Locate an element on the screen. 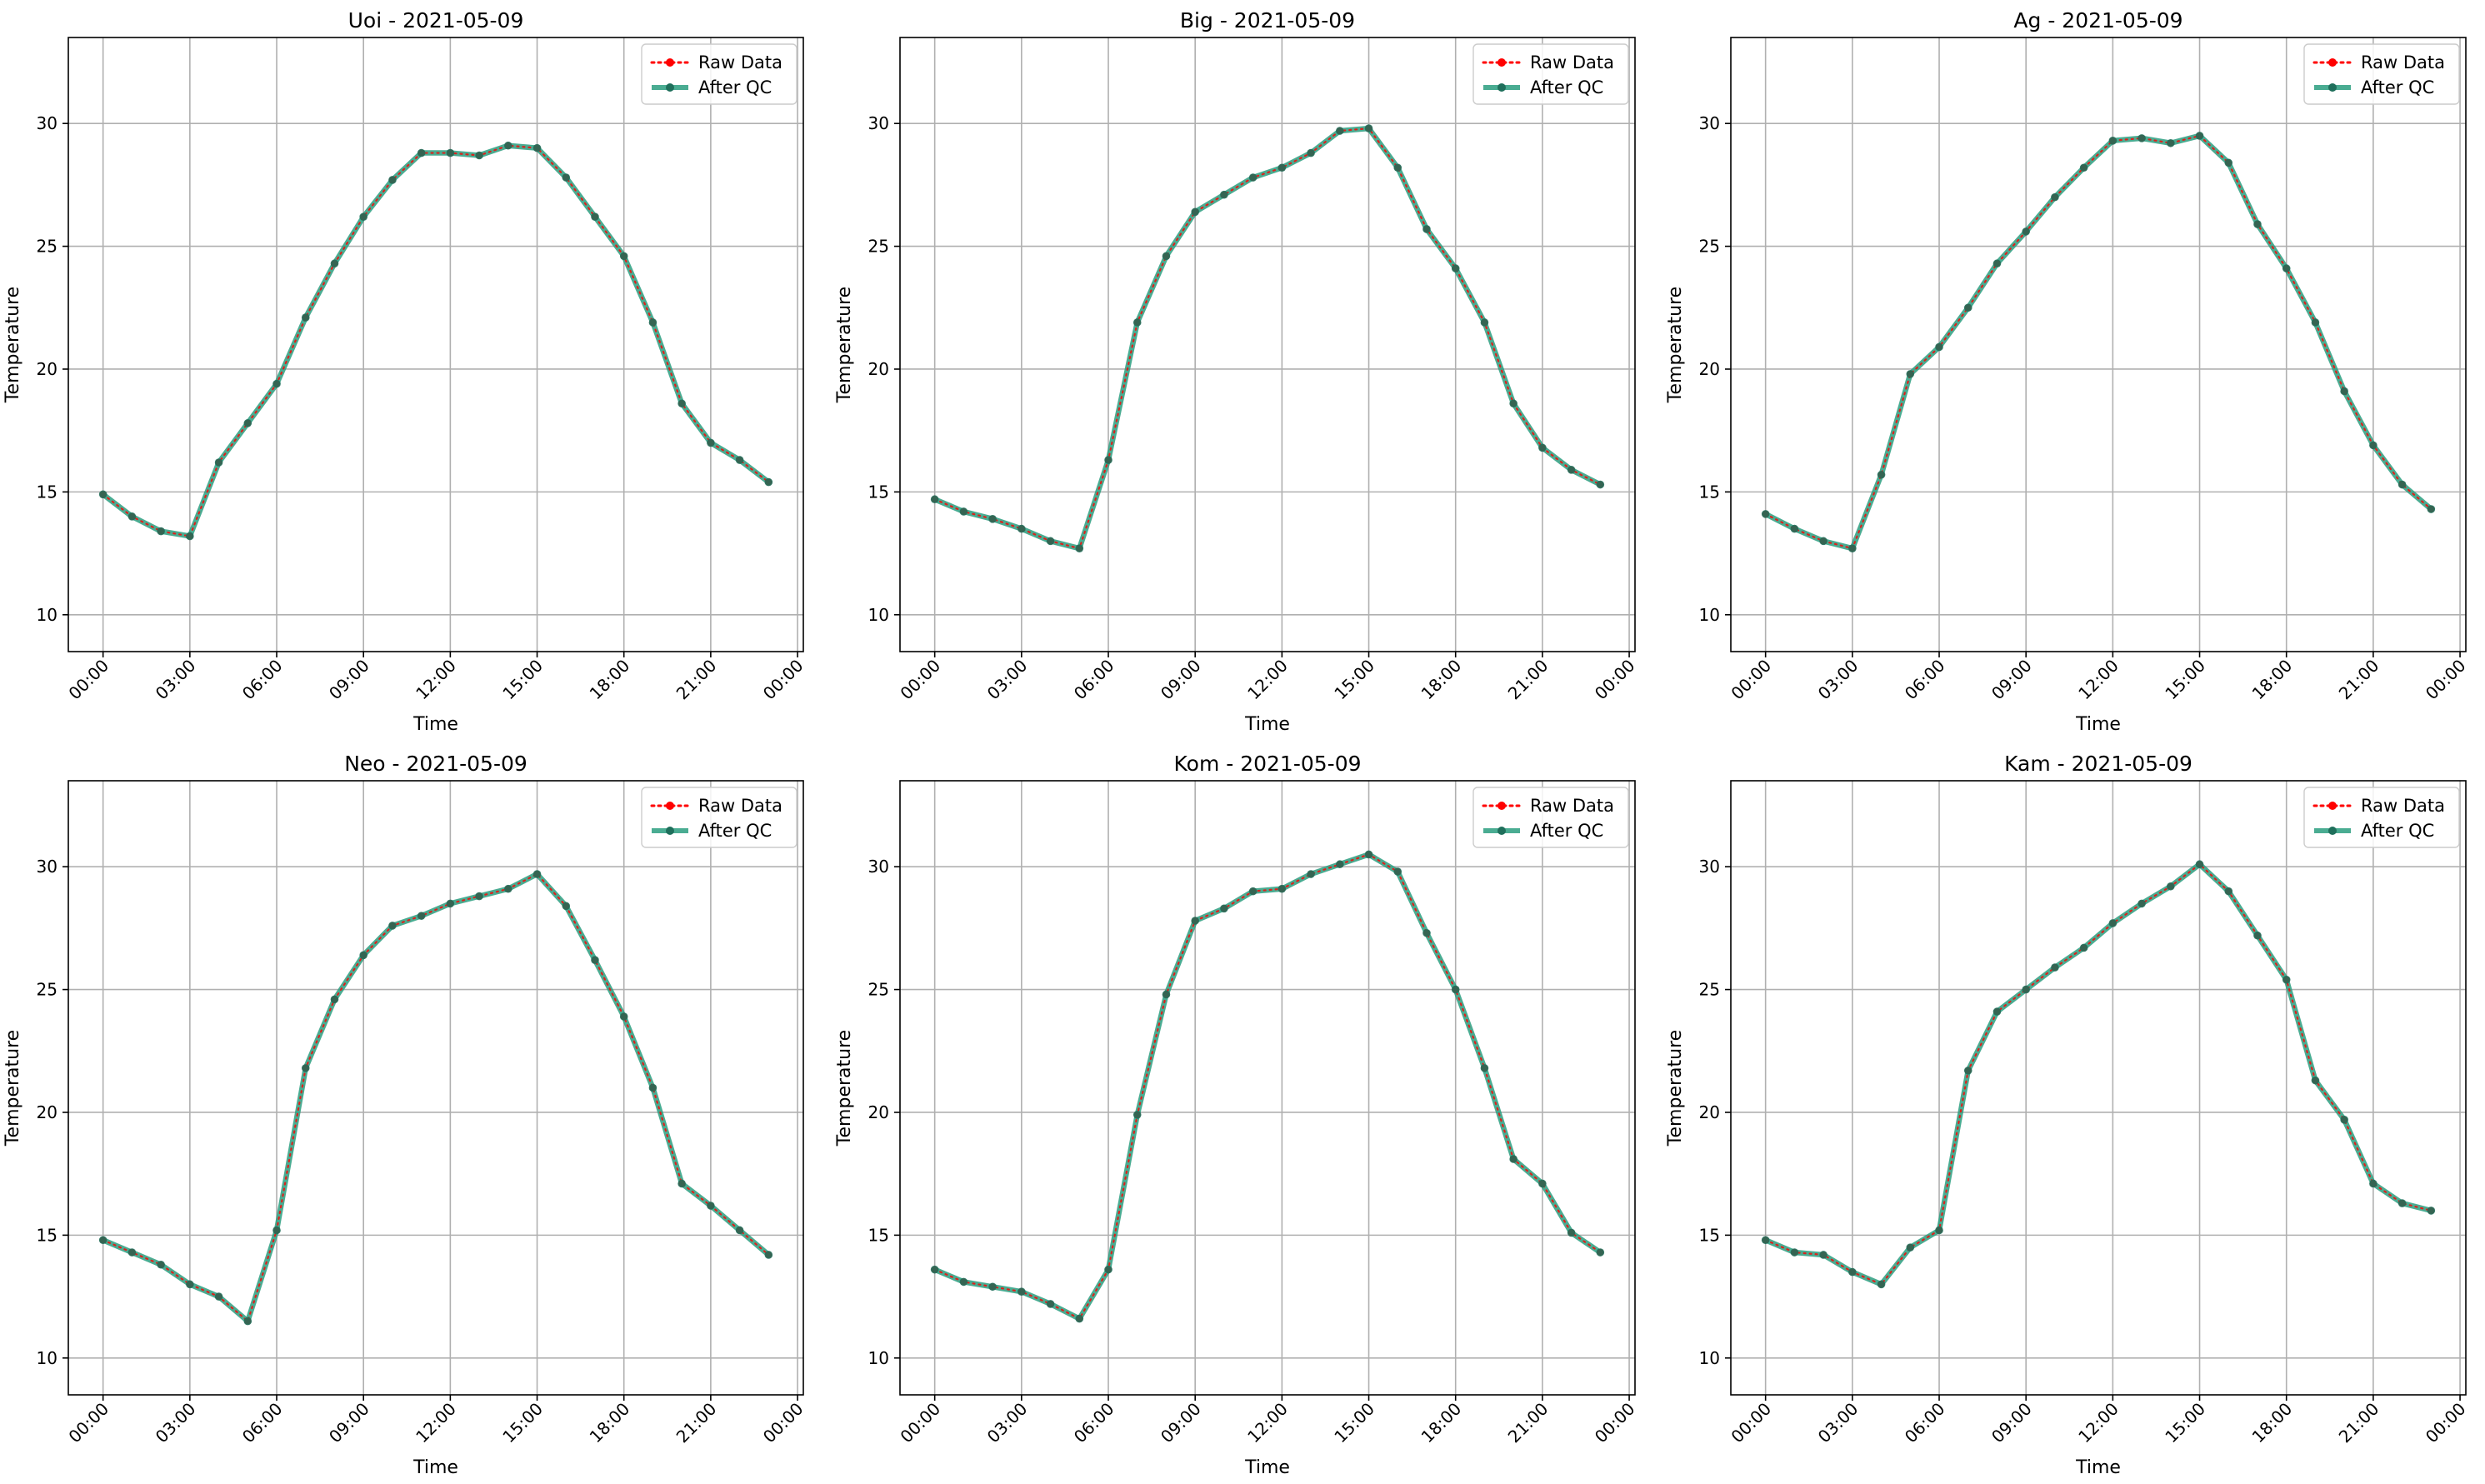 The image size is (2485, 1484). x-axis-label: Time is located at coordinates (435, 1467).